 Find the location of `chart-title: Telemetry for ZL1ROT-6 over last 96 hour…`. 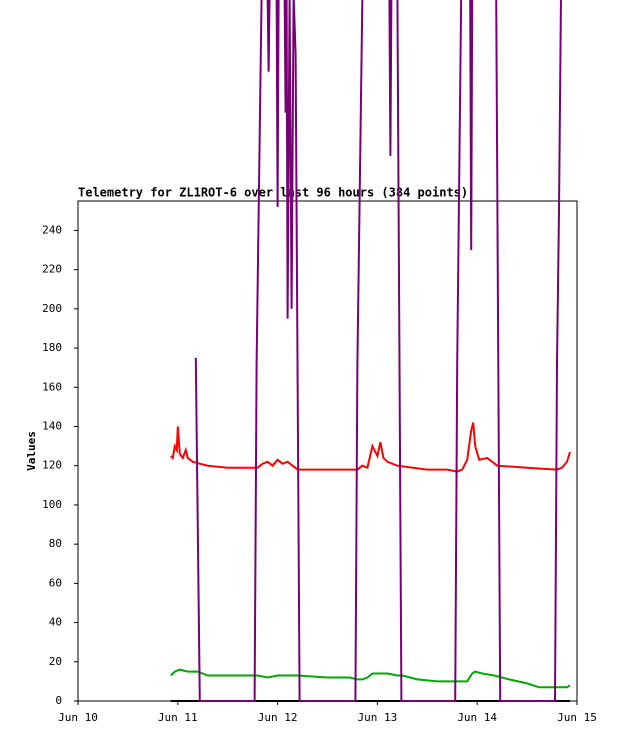

chart-title: Telemetry for ZL1ROT-6 over last 96 hour… is located at coordinates (273, 193).